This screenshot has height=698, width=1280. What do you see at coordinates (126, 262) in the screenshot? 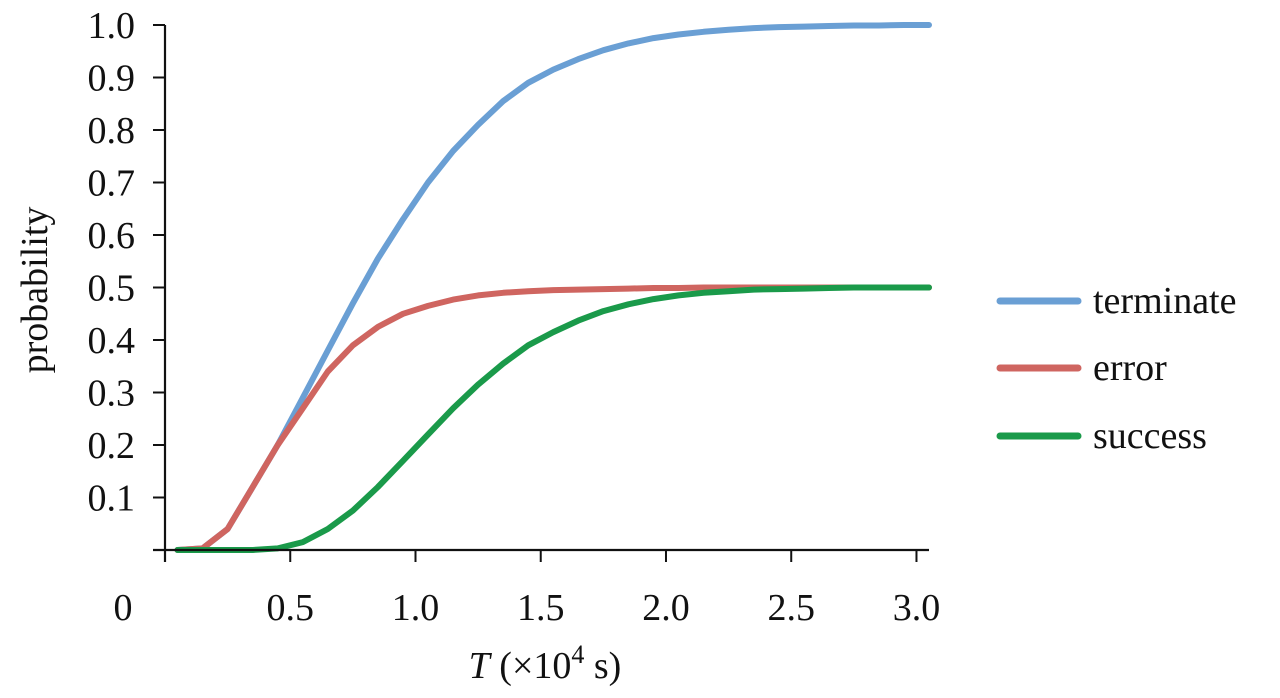
I see `y-ticks: 0.1 0.2 0.3 0.4 0.5 0.6 0.7 0.8 0.9 1.0` at bounding box center [126, 262].